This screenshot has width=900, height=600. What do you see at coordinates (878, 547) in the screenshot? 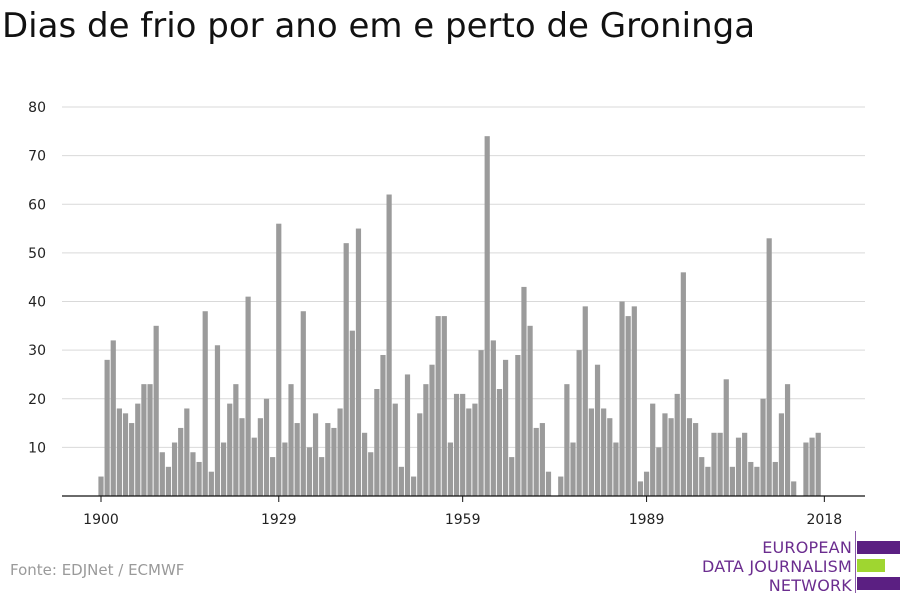
I see `logo-bar-top` at bounding box center [878, 547].